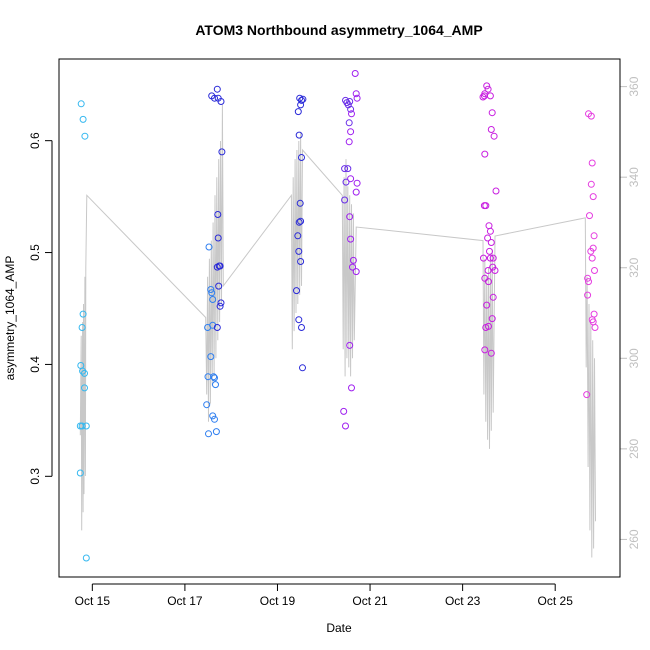  I want to click on chart-title: ATOM3 Northbound asymmetry_1064_AMP, so click(338, 30).